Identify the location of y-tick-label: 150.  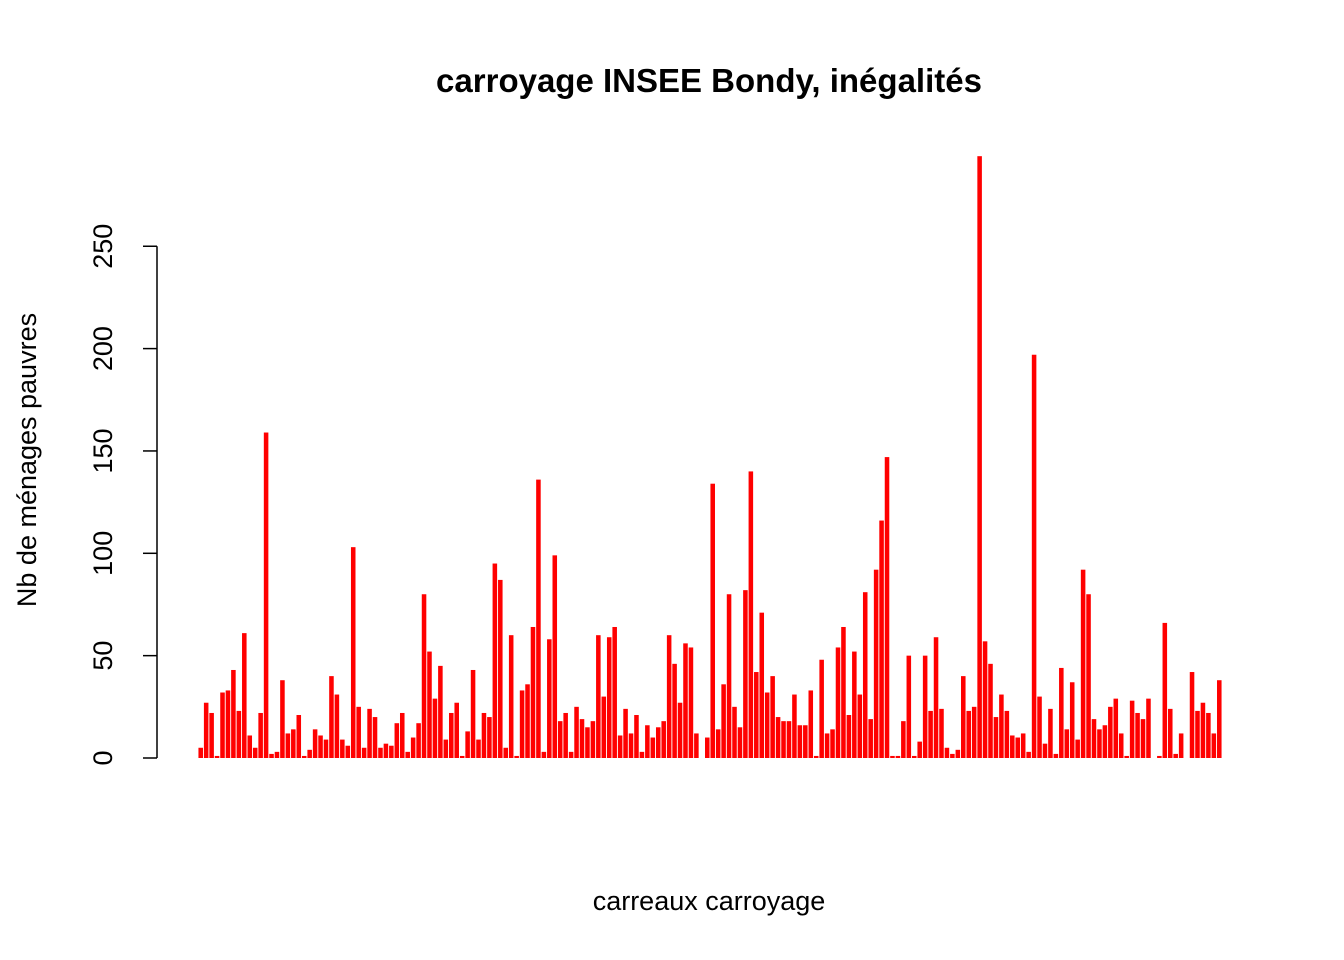
(103, 450).